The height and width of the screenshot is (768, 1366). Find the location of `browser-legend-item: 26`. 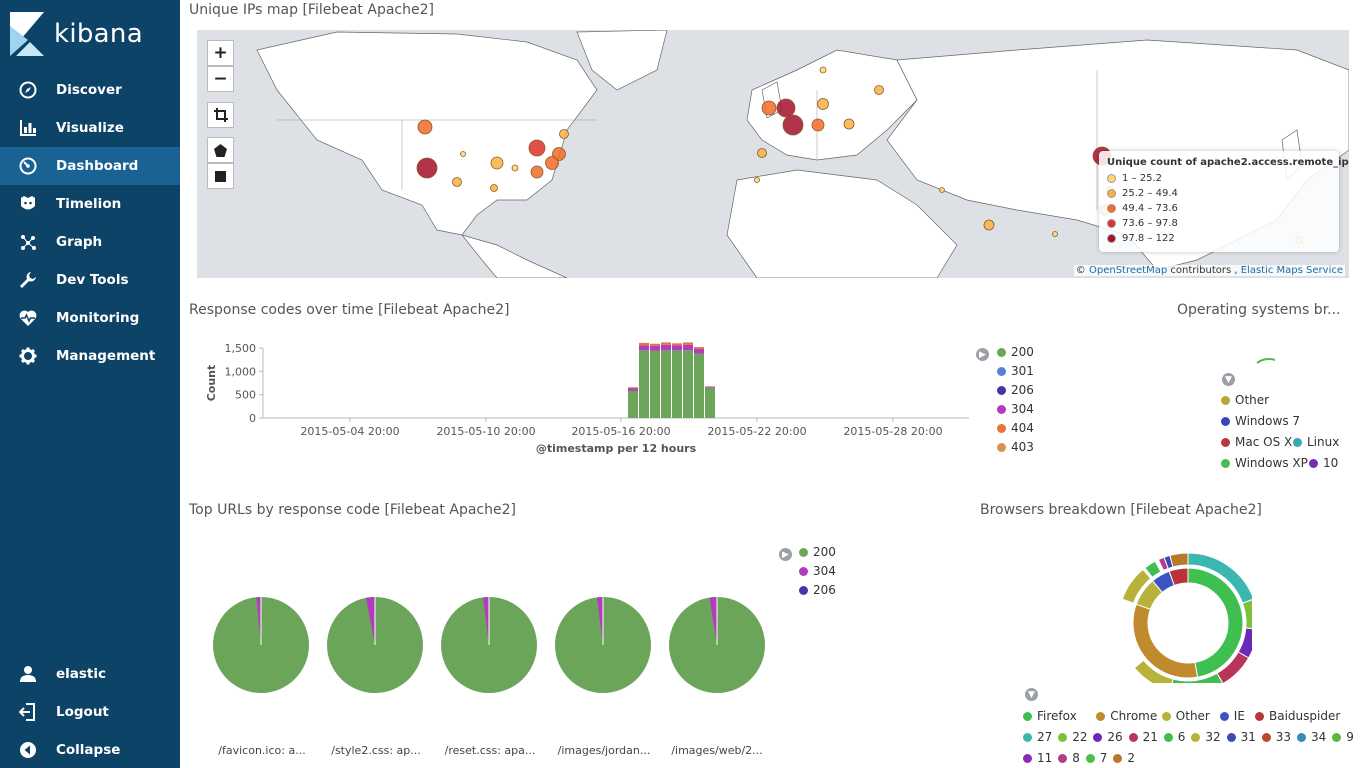

browser-legend-item: 26 is located at coordinates (1108, 737).